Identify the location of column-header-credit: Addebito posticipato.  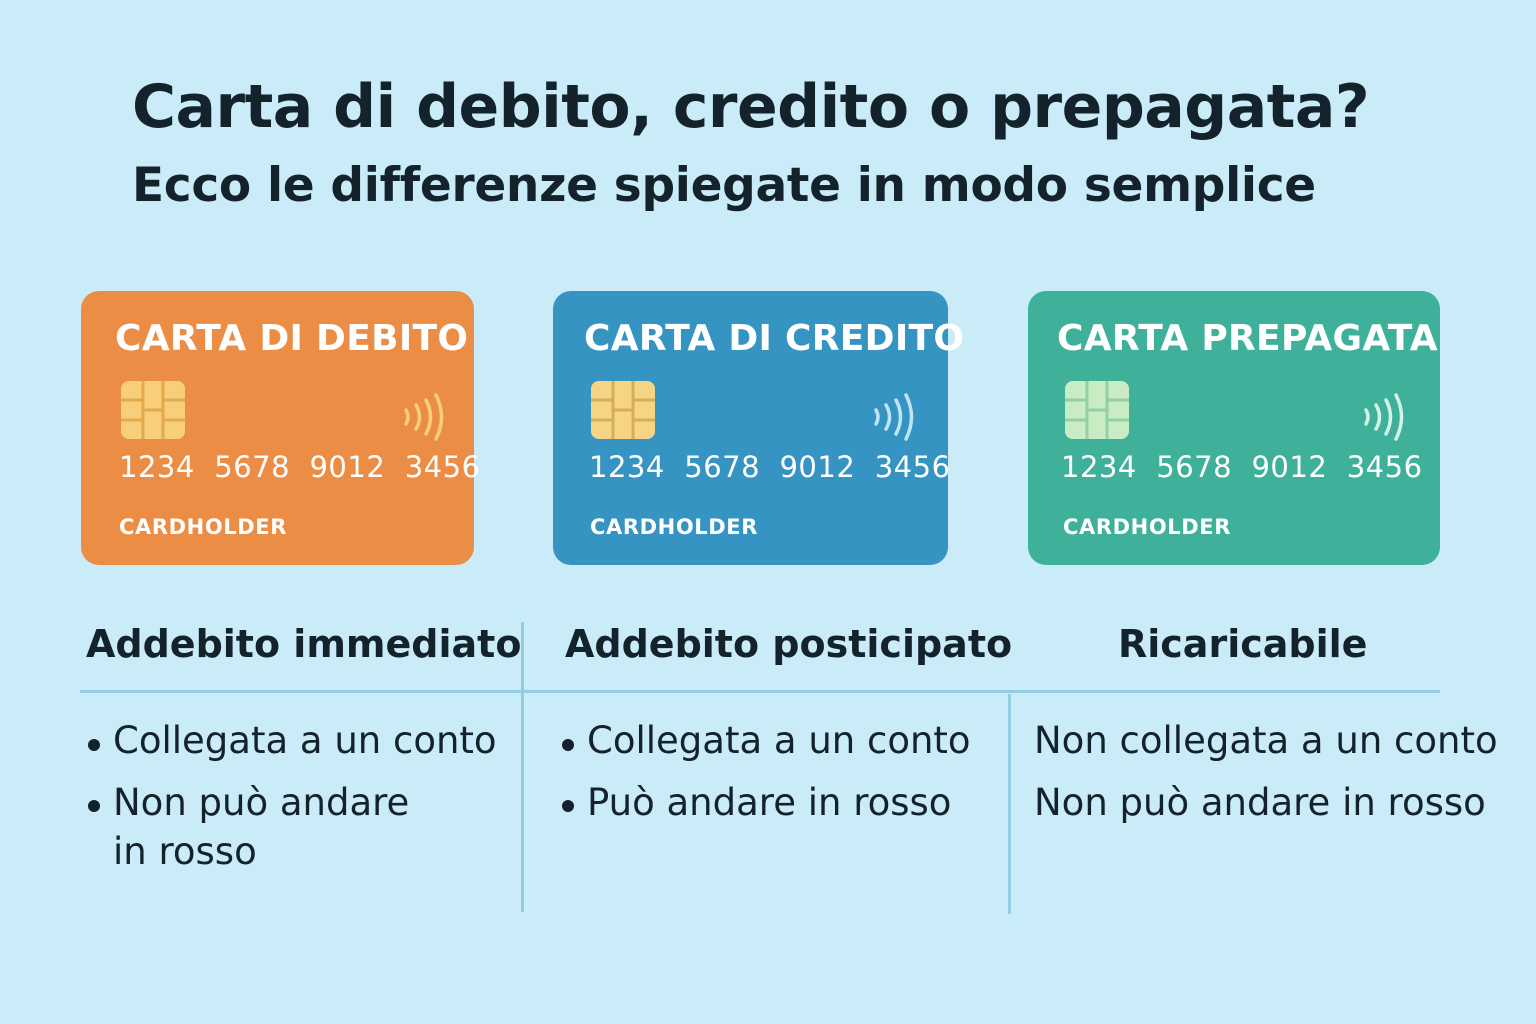
(789, 644).